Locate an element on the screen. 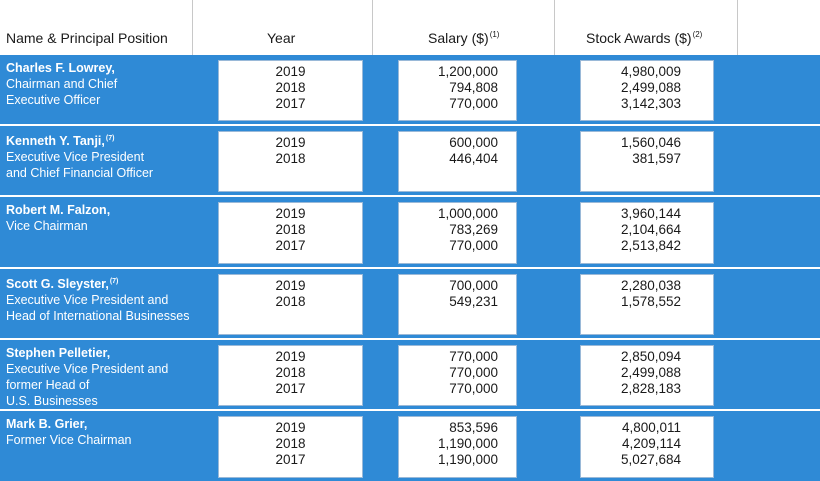  stock-awards-cell: 4,980,009 2,499,088 3,142,303 is located at coordinates (647, 90).